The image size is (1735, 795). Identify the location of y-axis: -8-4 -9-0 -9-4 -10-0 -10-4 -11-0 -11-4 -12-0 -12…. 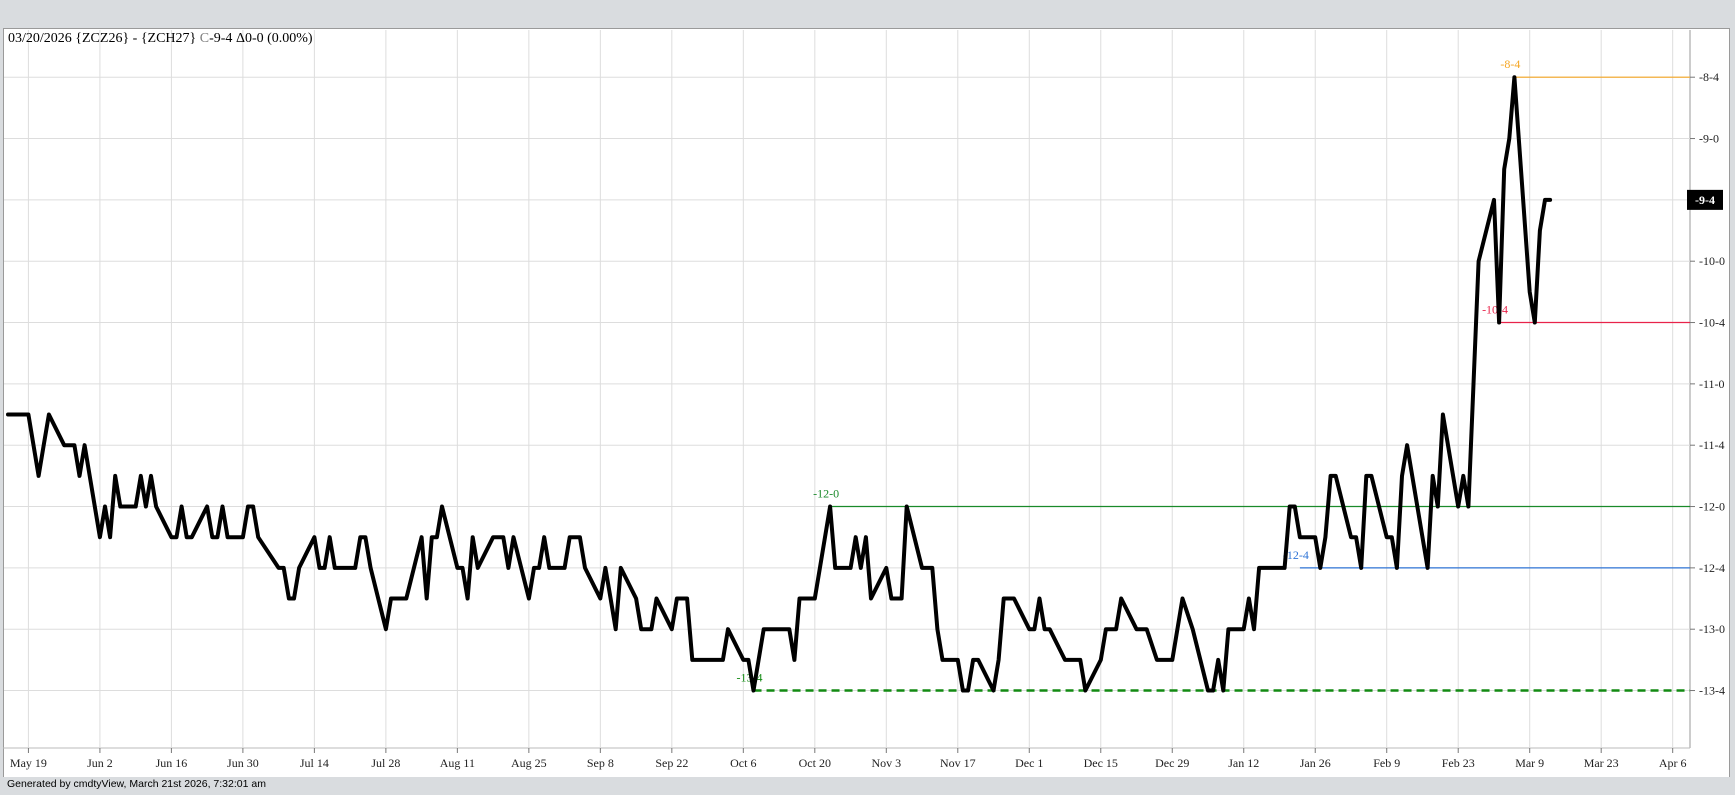
(1707, 384).